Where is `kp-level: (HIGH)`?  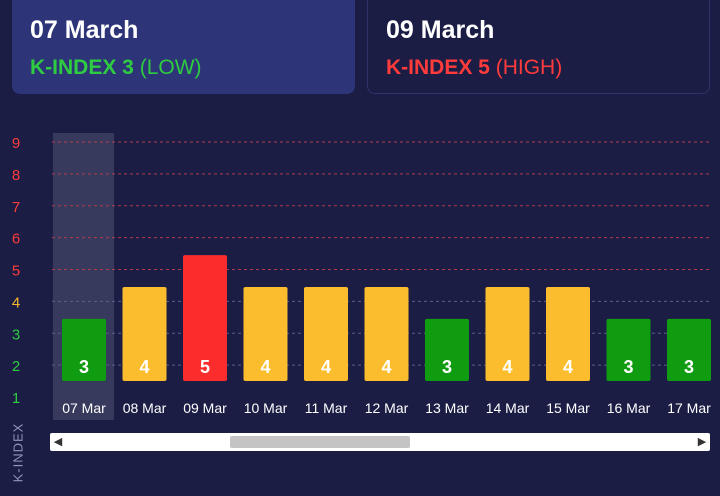
kp-level: (HIGH) is located at coordinates (529, 67).